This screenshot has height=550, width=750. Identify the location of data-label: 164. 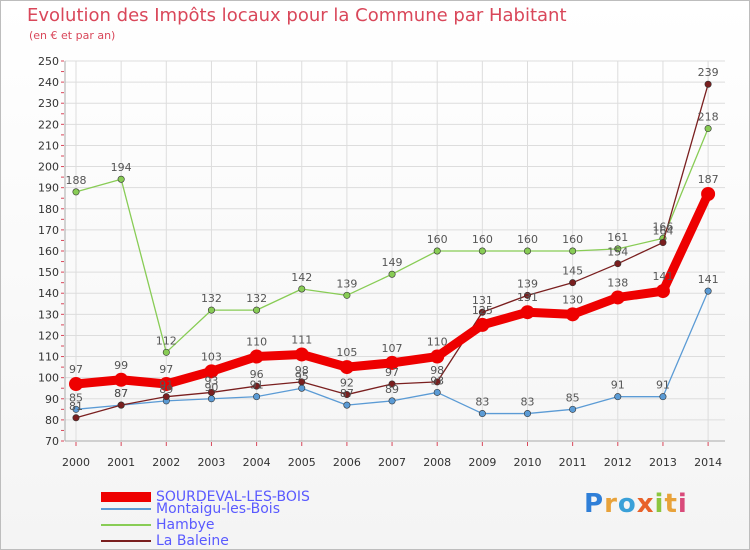
(662, 231).